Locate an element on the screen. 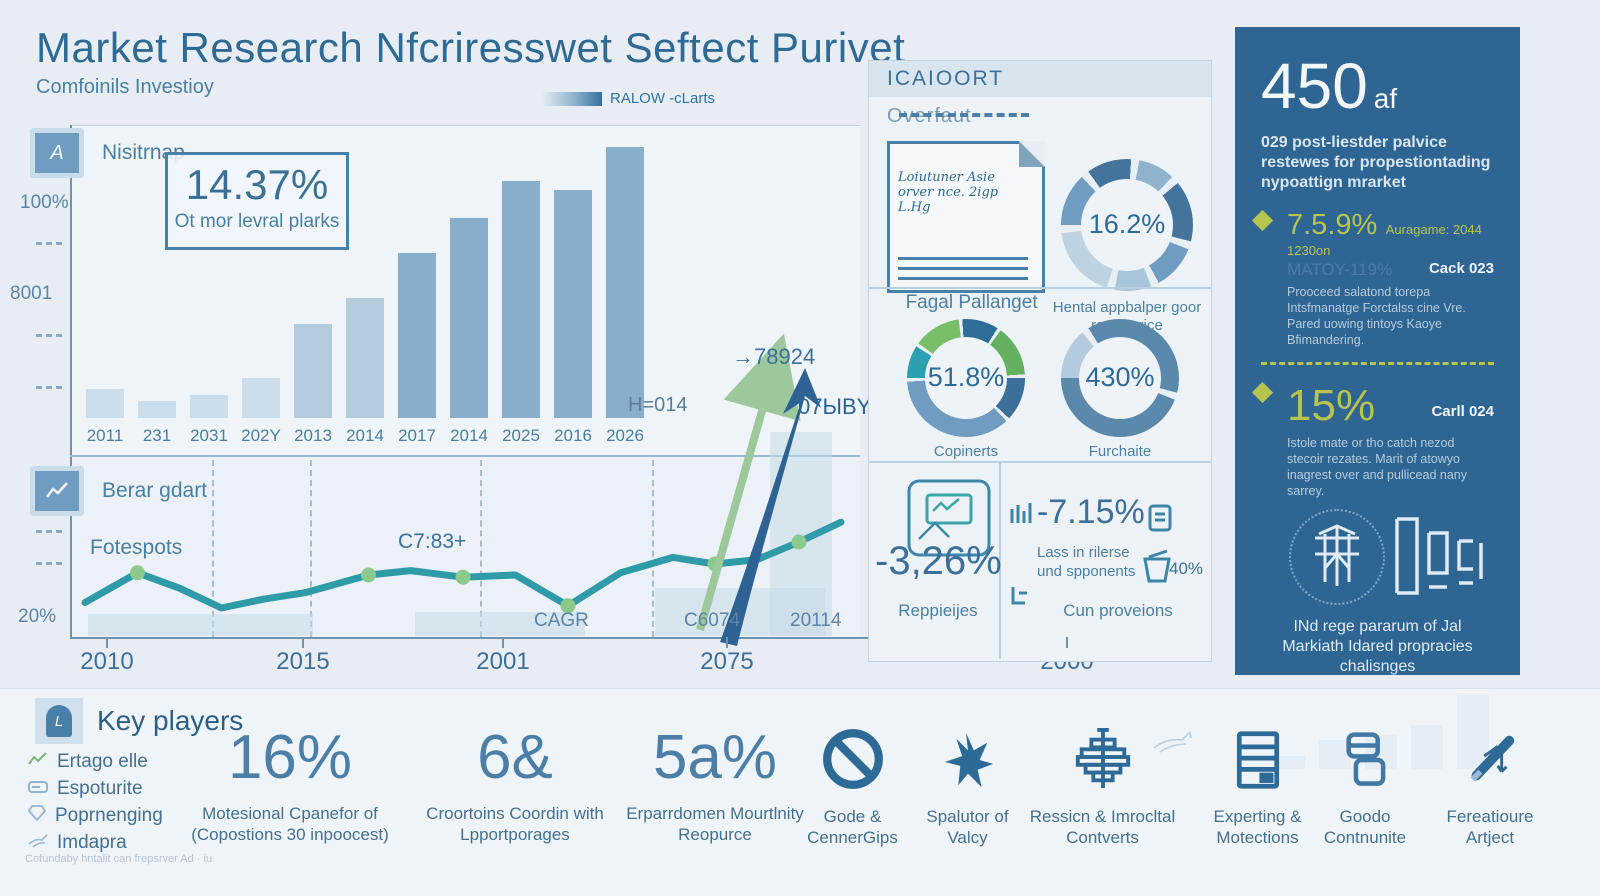 Image resolution: width=1600 pixels, height=896 pixels. donut-chart-2: 51.8% is located at coordinates (966, 378).